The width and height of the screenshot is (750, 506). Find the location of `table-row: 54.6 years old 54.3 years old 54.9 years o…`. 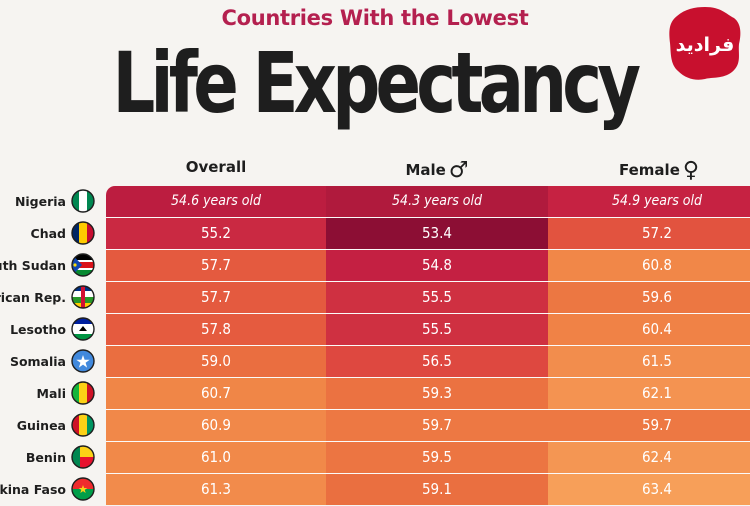

table-row: 54.6 years old 54.3 years old 54.9 years o… is located at coordinates (428, 201).